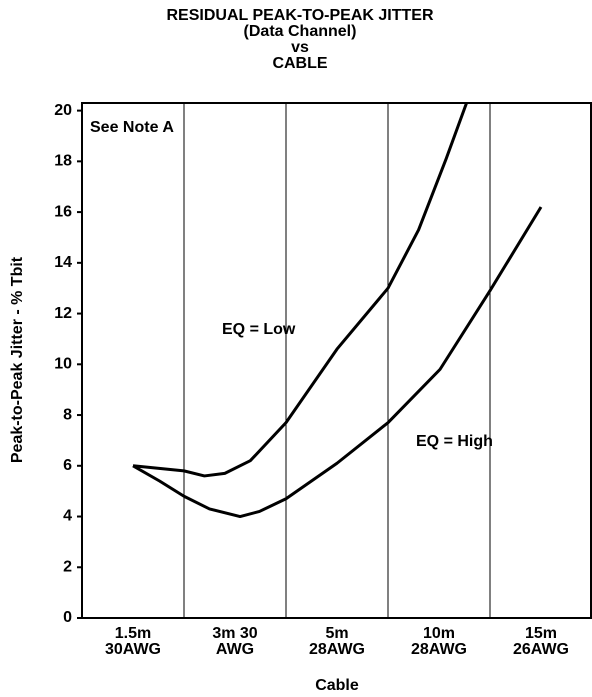 The width and height of the screenshot is (592, 697). What do you see at coordinates (133, 649) in the screenshot?
I see `x-tick-label: 30AWG` at bounding box center [133, 649].